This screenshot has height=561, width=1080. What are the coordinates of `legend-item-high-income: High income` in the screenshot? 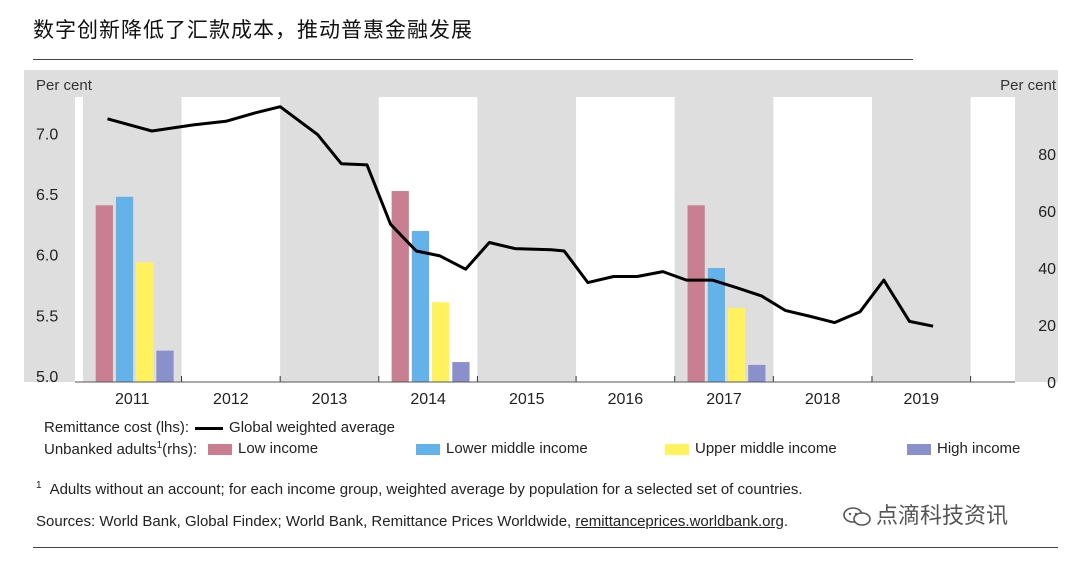 It's located at (963, 448).